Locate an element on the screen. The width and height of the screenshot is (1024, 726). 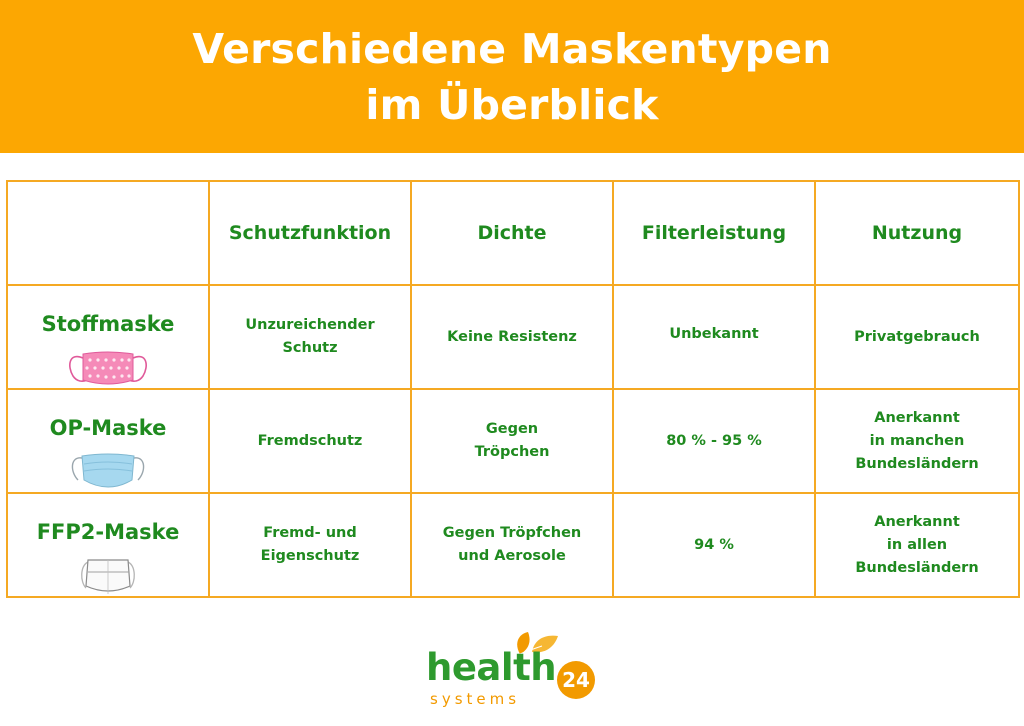
cell-nutzung: Privatgebrauch is located at coordinates (917, 337).